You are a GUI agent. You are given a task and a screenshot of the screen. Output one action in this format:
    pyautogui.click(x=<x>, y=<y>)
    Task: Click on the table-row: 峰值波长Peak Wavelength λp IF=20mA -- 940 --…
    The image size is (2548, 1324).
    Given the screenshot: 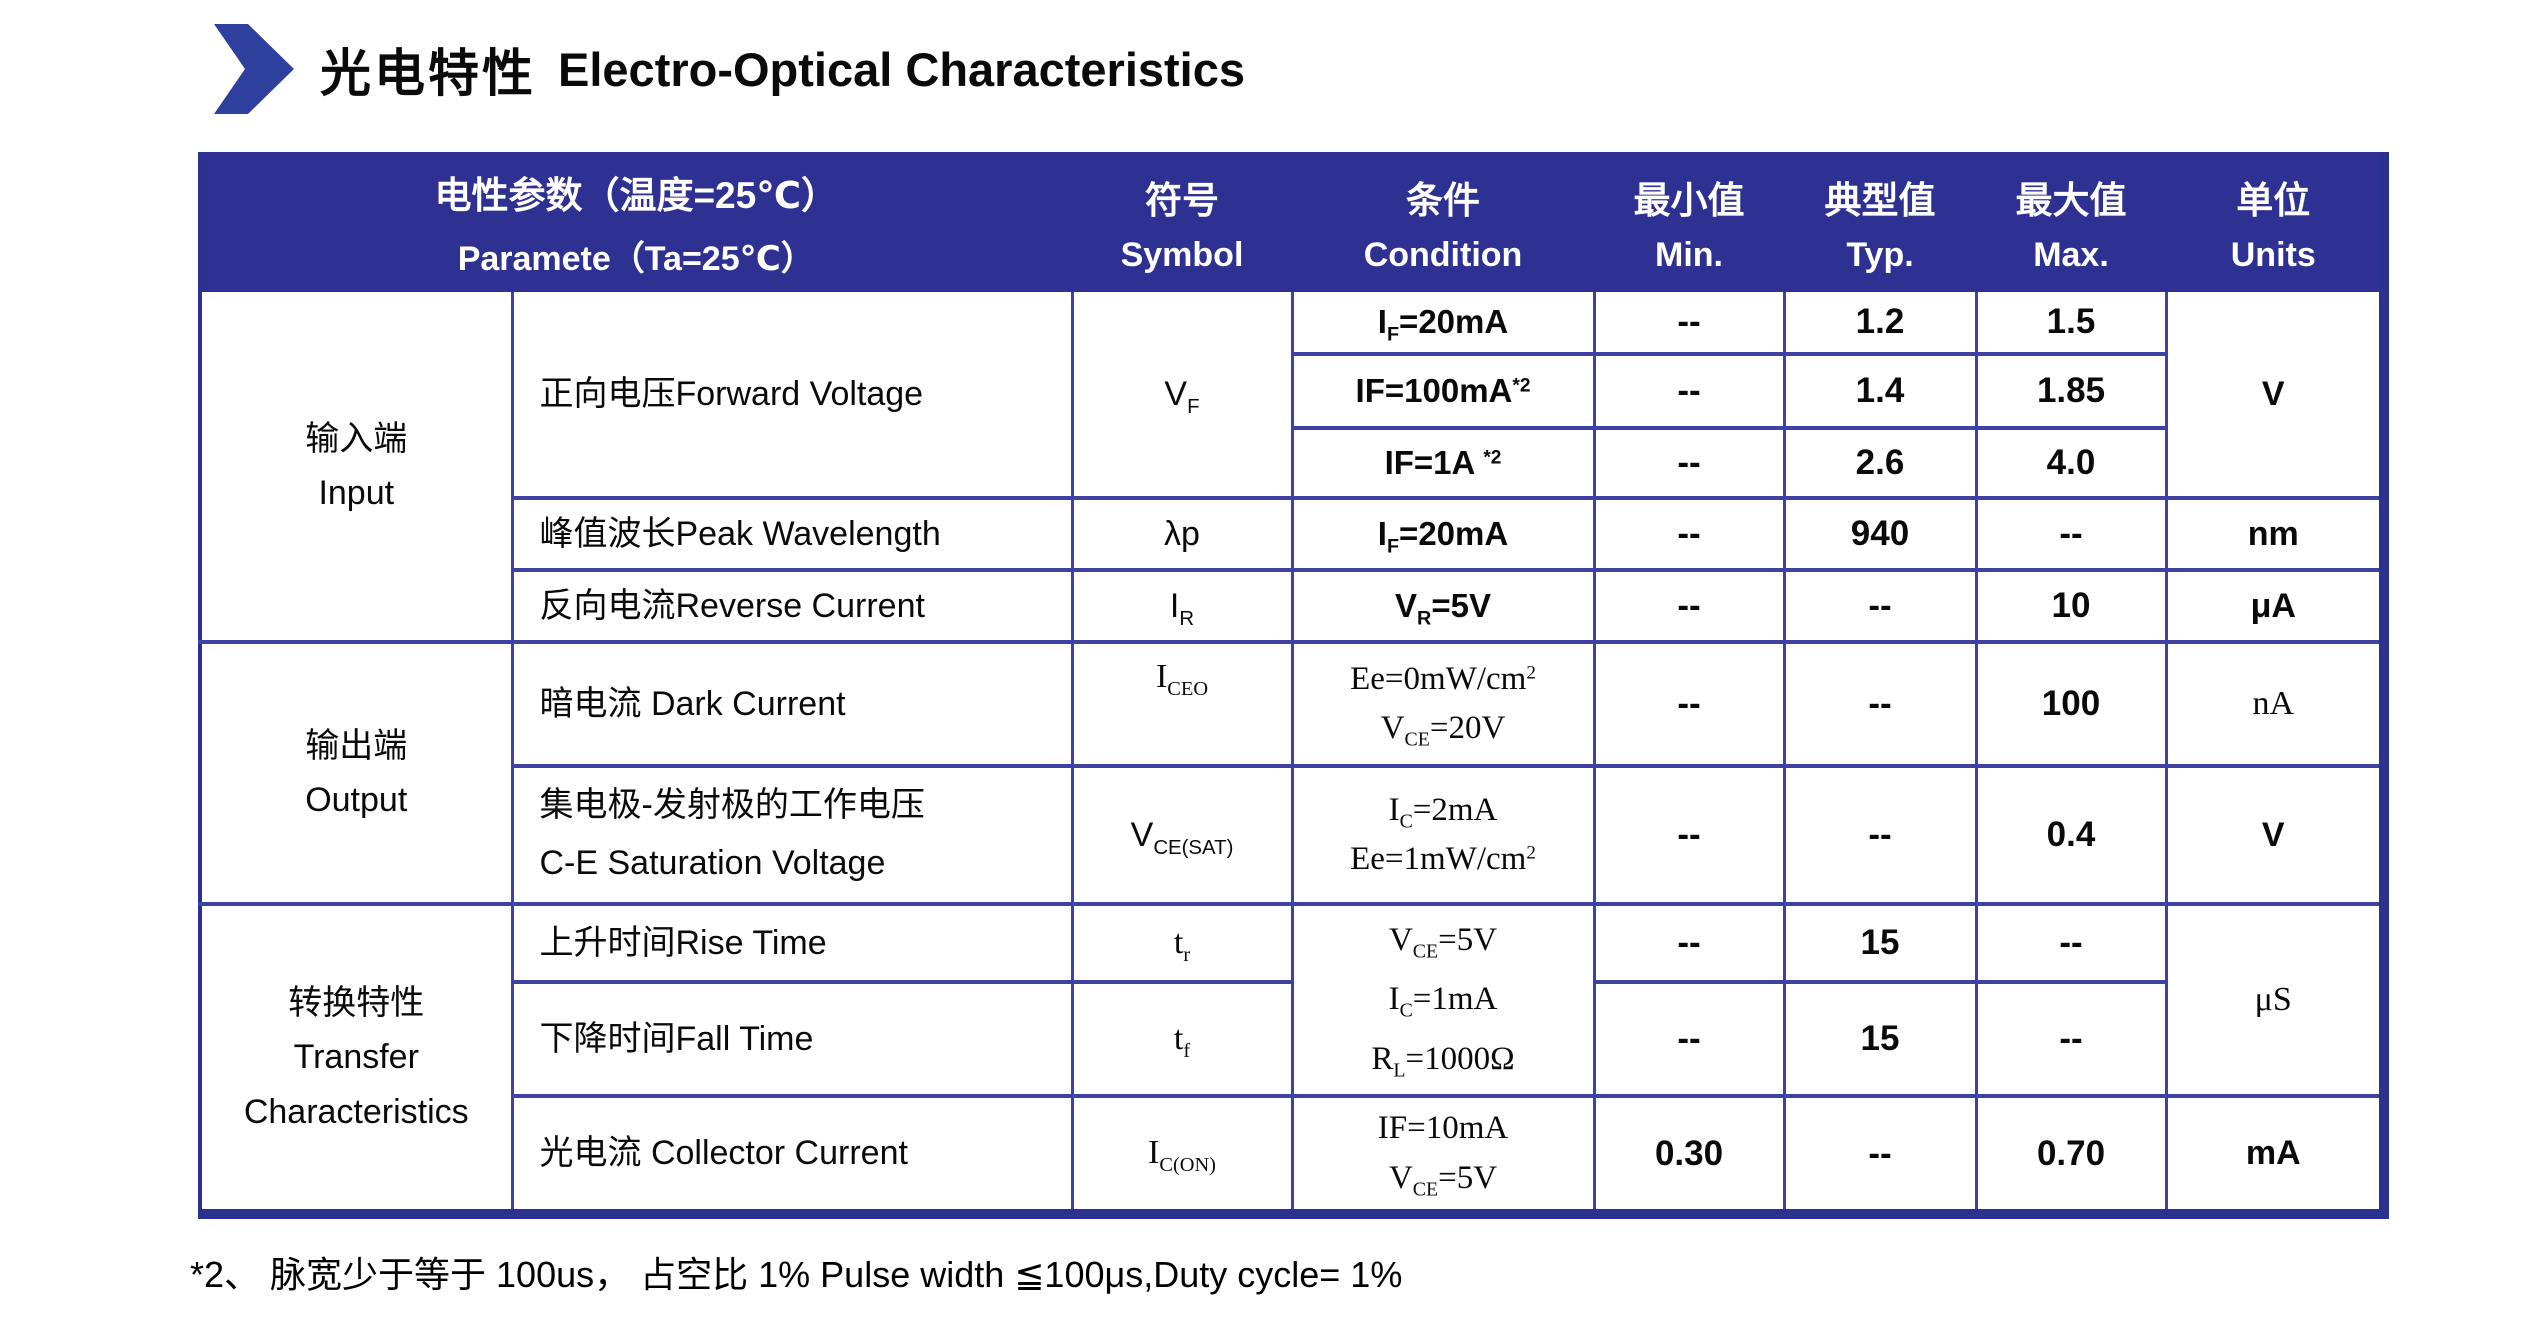 What is the action you would take?
    pyautogui.click(x=1293, y=534)
    